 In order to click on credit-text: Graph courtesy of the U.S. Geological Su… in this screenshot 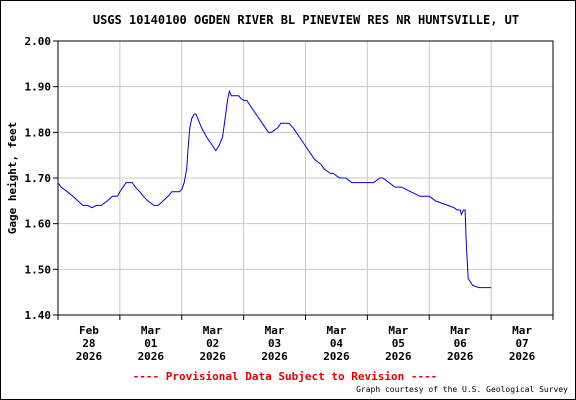, I will do `click(462, 389)`.